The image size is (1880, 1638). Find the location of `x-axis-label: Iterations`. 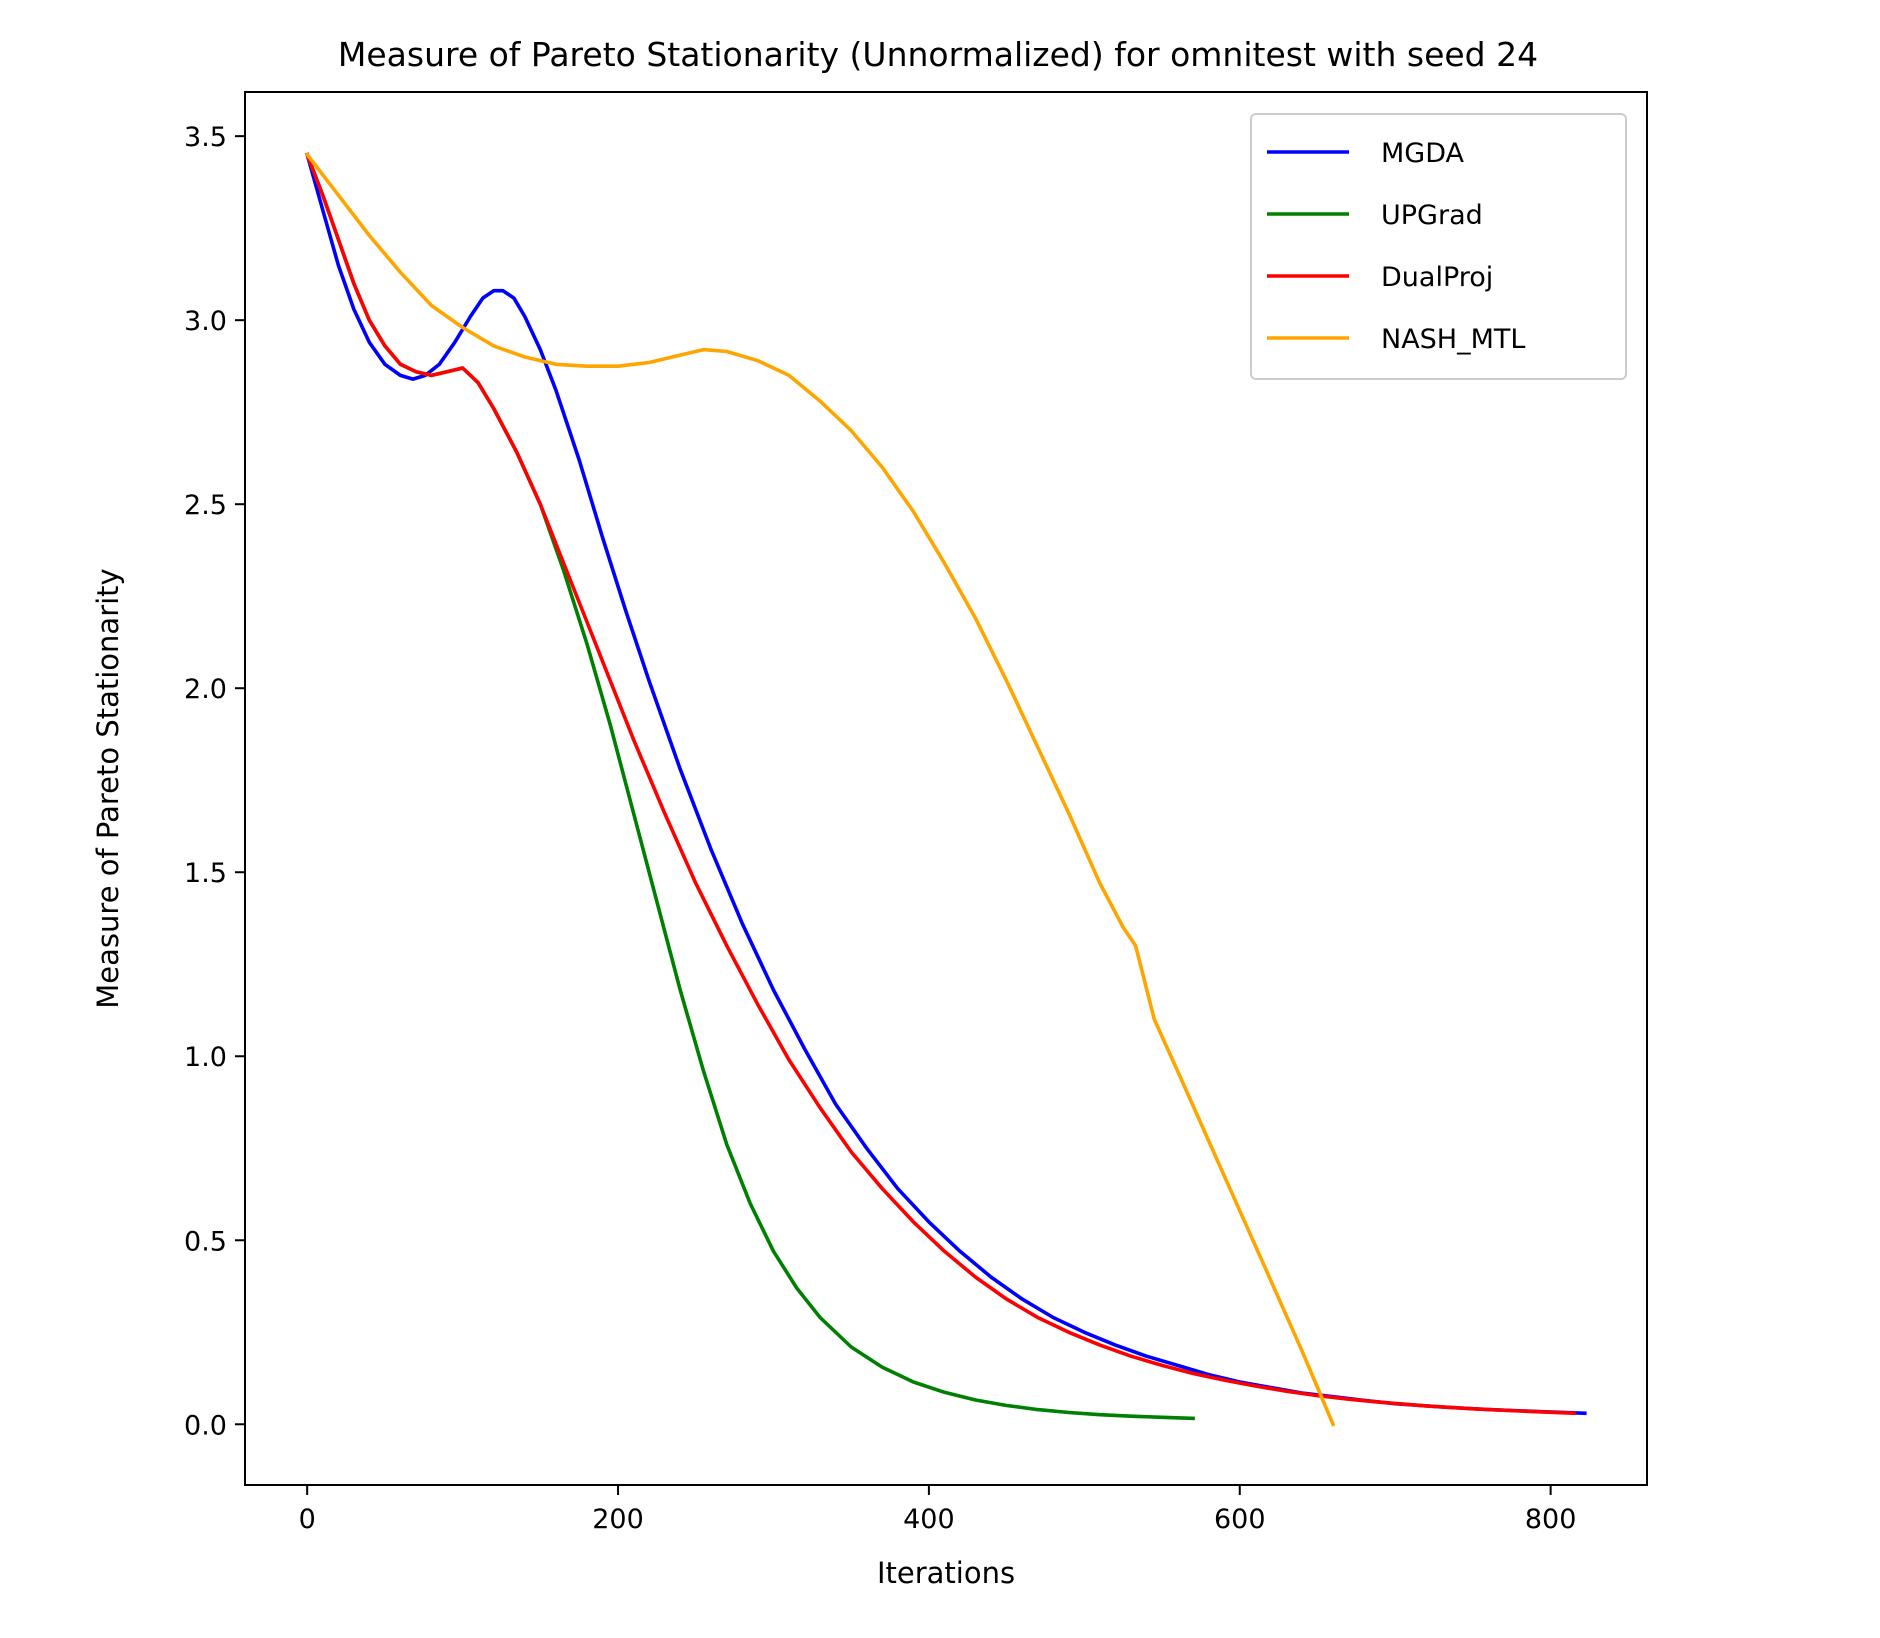

x-axis-label: Iterations is located at coordinates (946, 1573).